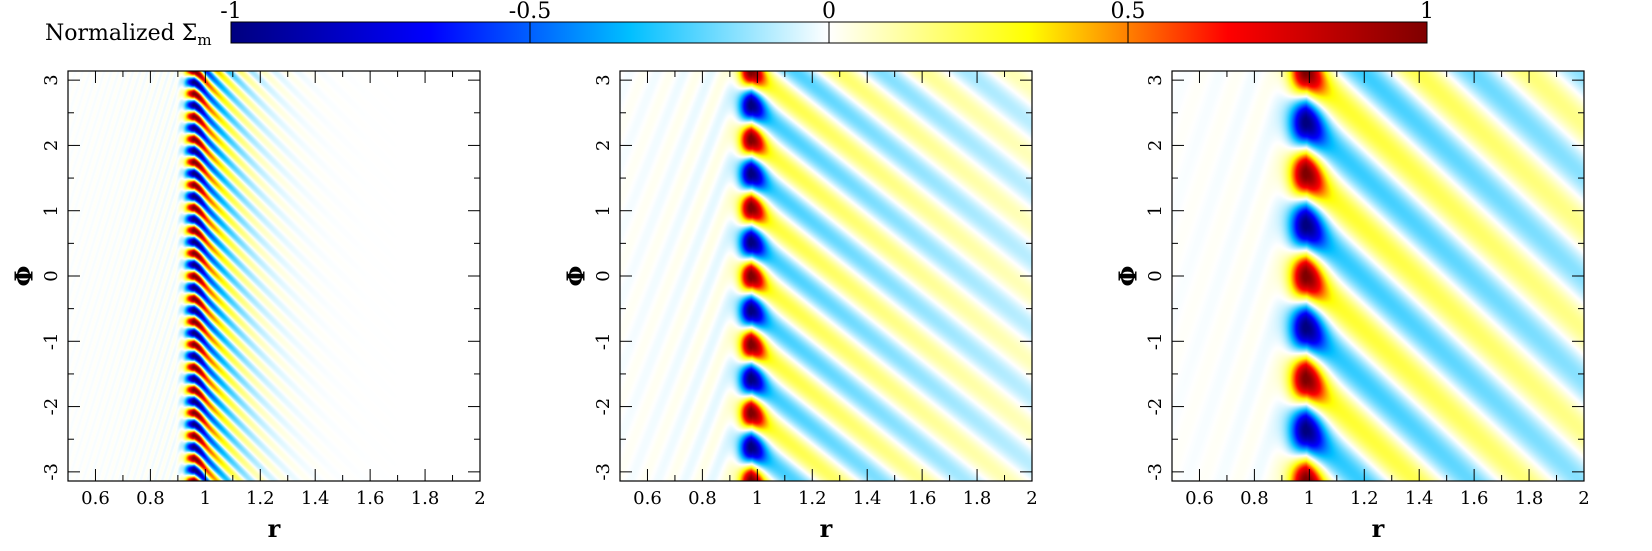 The width and height of the screenshot is (1652, 551). I want to click on colorbar-tick-label: 0, so click(829, 12).